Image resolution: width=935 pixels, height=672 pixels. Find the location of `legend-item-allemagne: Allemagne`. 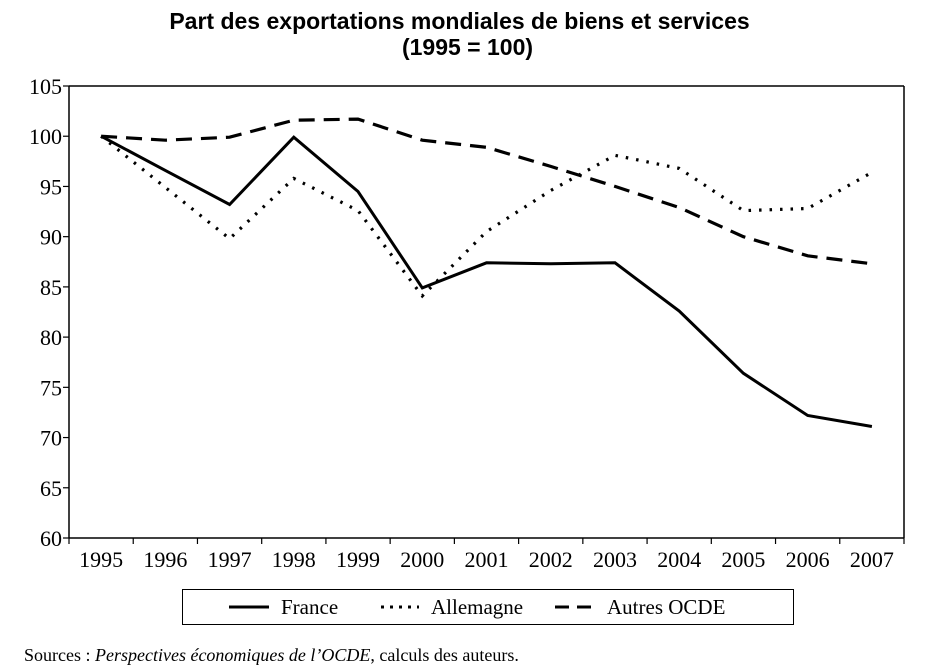

legend-item-allemagne: Allemagne is located at coordinates (451, 607).